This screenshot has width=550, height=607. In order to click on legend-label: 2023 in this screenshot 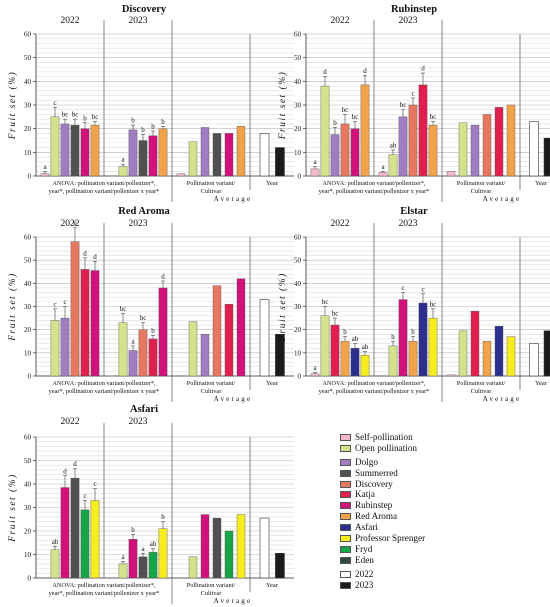, I will do `click(364, 584)`.